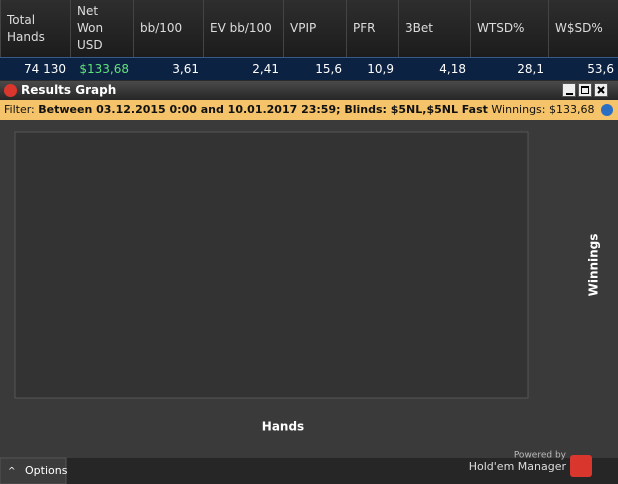  Describe the element at coordinates (309, 471) in the screenshot. I see `footer-bar` at that location.